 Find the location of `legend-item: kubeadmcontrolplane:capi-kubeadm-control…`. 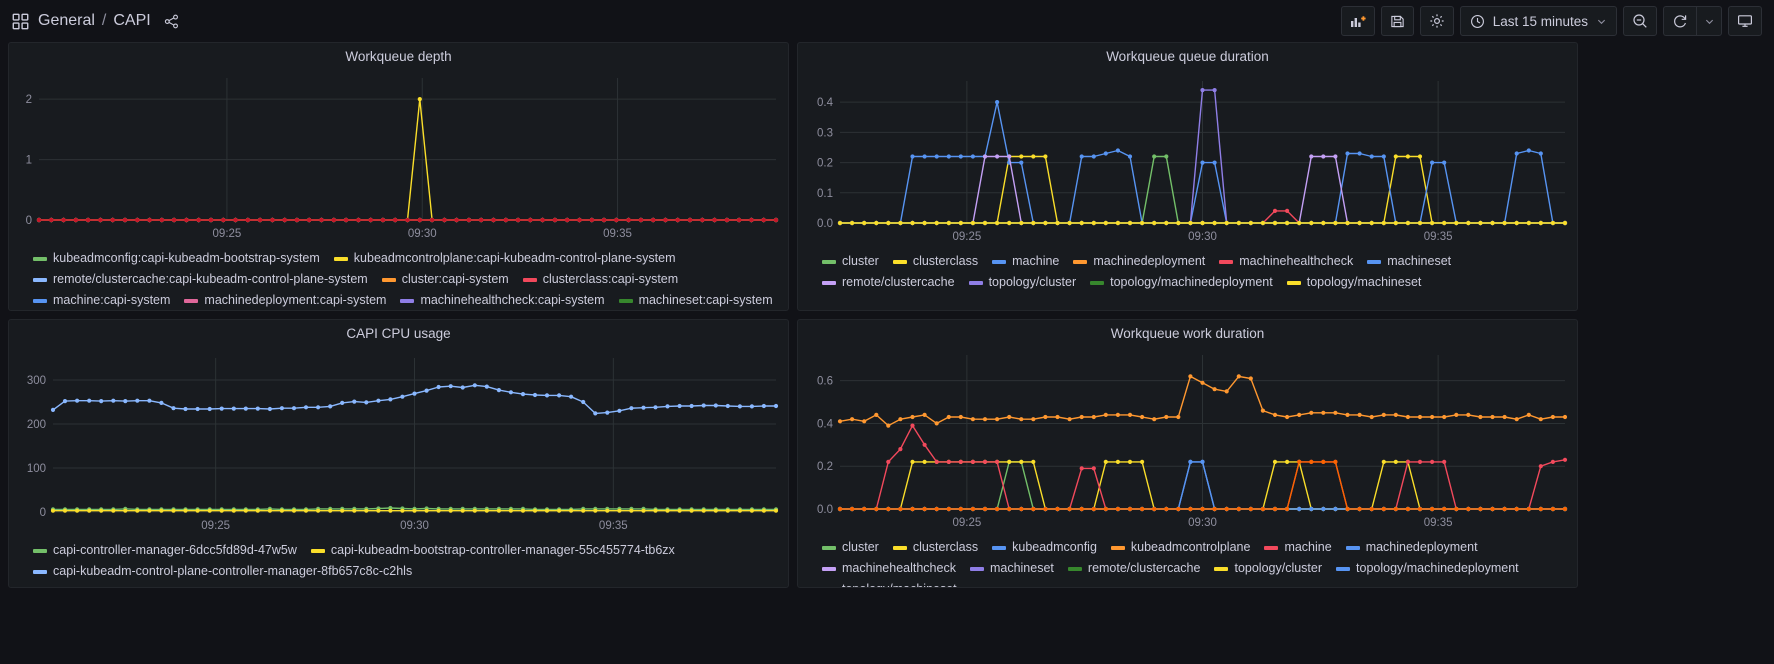

legend-item: kubeadmcontrolplane:capi-kubeadm-control… is located at coordinates (511, 258).